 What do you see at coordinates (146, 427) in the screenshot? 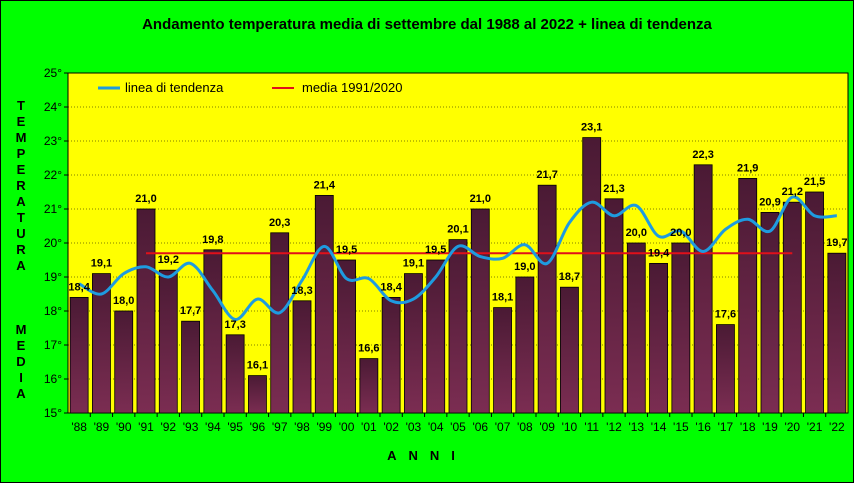
I see `x-tick-label: '91` at bounding box center [146, 427].